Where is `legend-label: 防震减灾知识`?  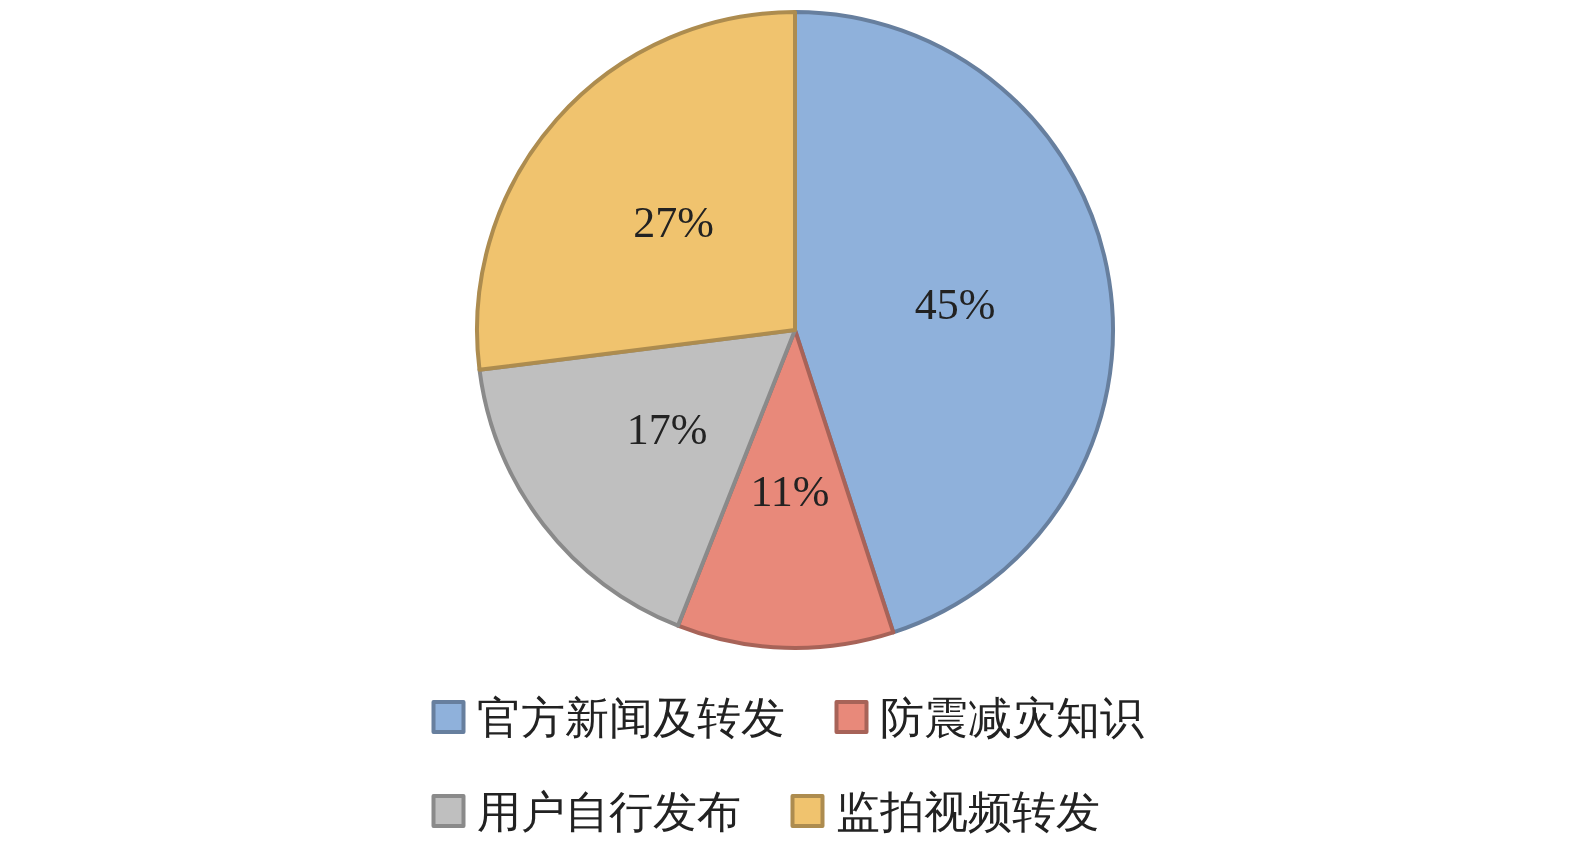 legend-label: 防震减灾知识 is located at coordinates (1011, 717).